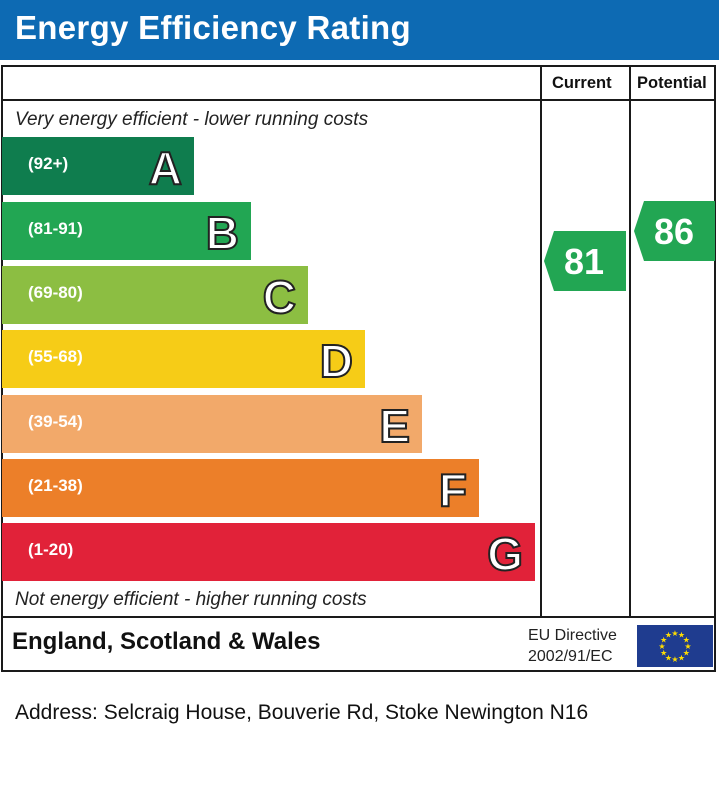 This screenshot has height=805, width=719. What do you see at coordinates (505, 554) in the screenshot?
I see `band-letter-label: G` at bounding box center [505, 554].